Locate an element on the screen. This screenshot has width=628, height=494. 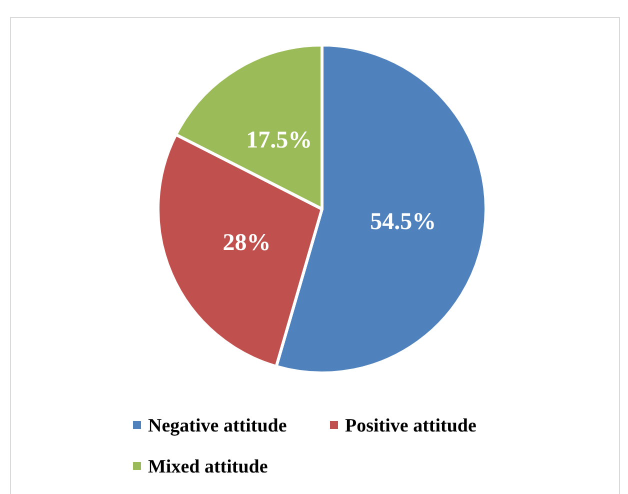
legend-label: Positive attitude is located at coordinates (410, 426).